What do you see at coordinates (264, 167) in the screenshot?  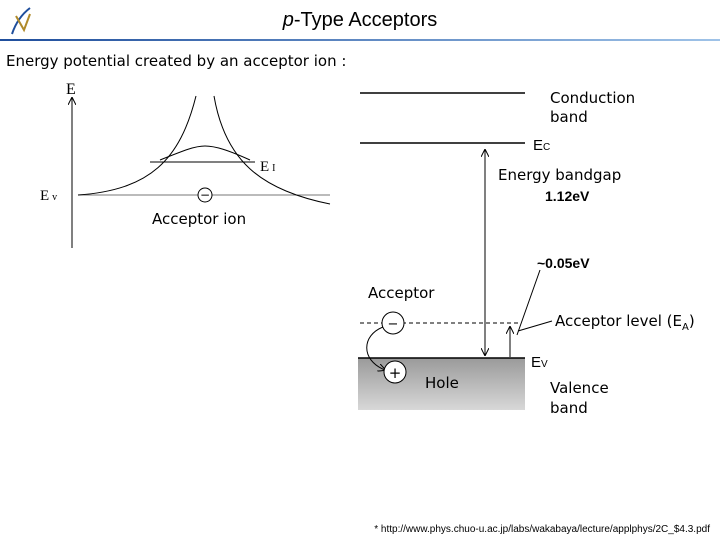 I see `ei-main: E` at bounding box center [264, 167].